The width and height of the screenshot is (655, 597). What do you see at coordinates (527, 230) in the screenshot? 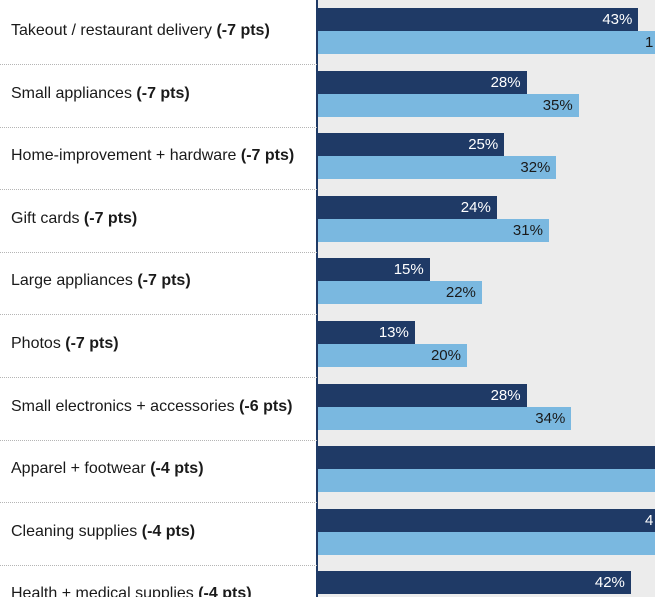
I see `data-label: 31%` at bounding box center [527, 230].